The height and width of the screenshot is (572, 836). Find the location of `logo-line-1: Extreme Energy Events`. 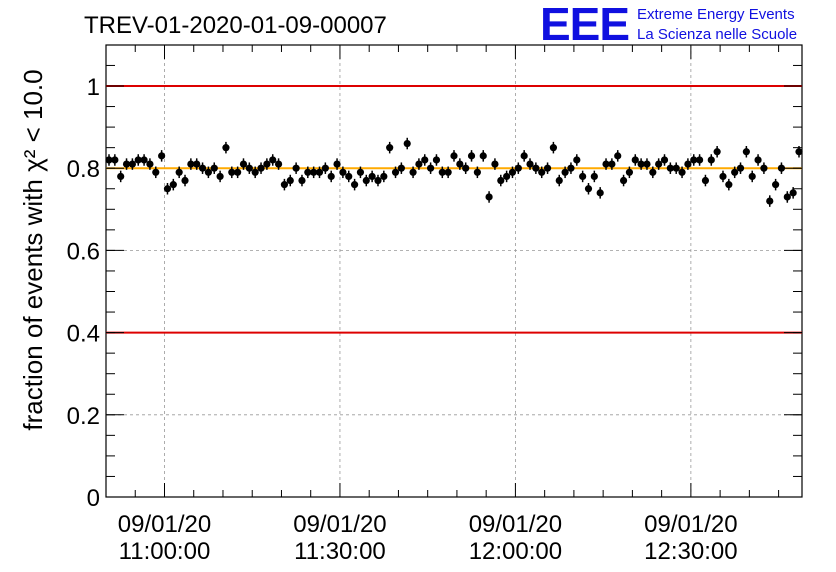

logo-line-1: Extreme Energy Events is located at coordinates (716, 14).